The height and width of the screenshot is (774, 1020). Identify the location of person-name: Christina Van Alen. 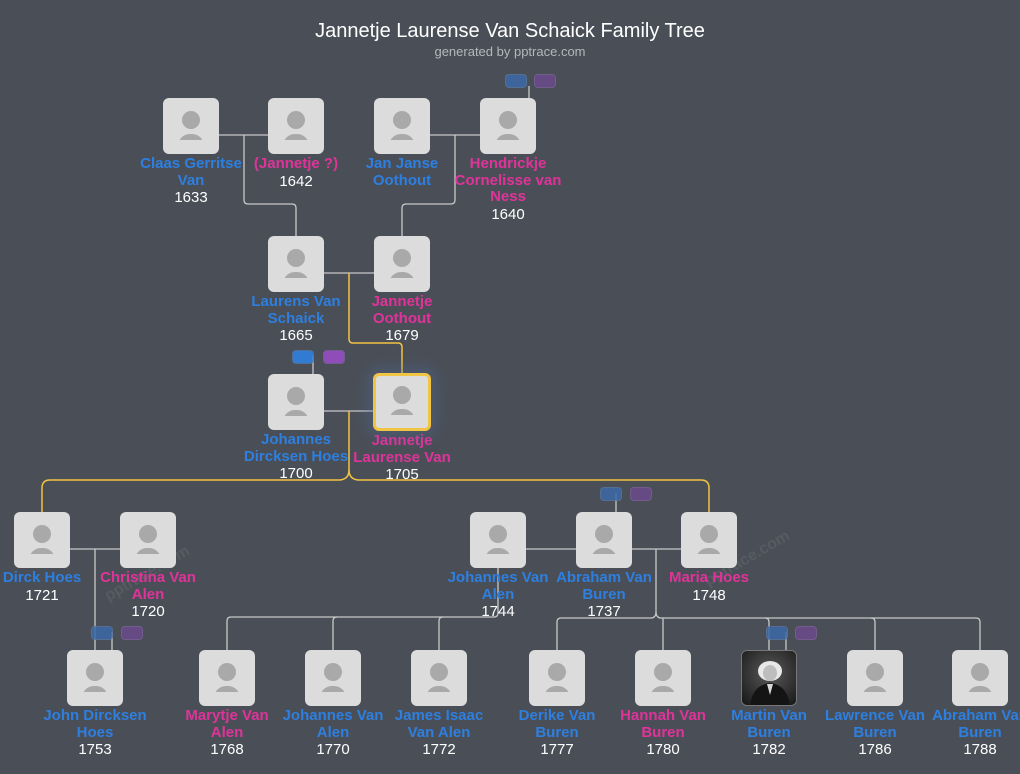
(148, 586).